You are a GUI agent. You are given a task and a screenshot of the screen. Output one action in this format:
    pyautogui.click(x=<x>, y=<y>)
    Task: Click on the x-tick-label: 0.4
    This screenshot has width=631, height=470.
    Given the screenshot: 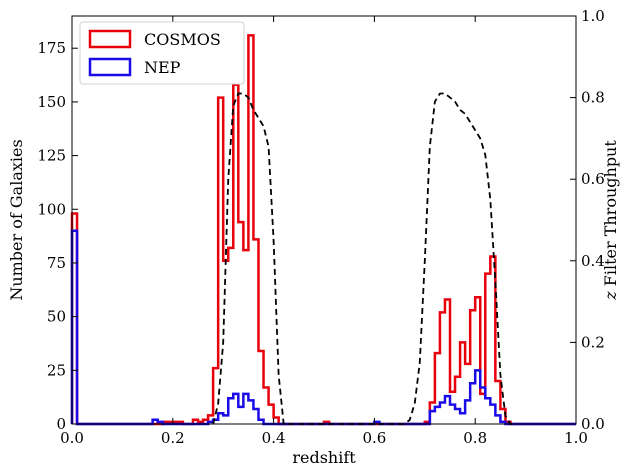 What is the action you would take?
    pyautogui.click(x=274, y=438)
    